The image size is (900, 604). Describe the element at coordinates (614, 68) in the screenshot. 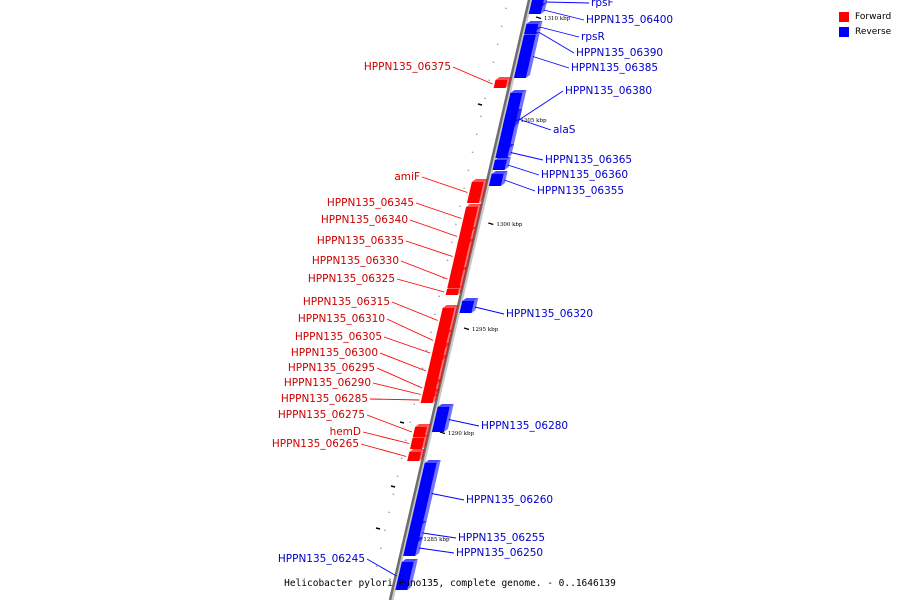

I see `gene-label: HPPN135_06385` at that location.